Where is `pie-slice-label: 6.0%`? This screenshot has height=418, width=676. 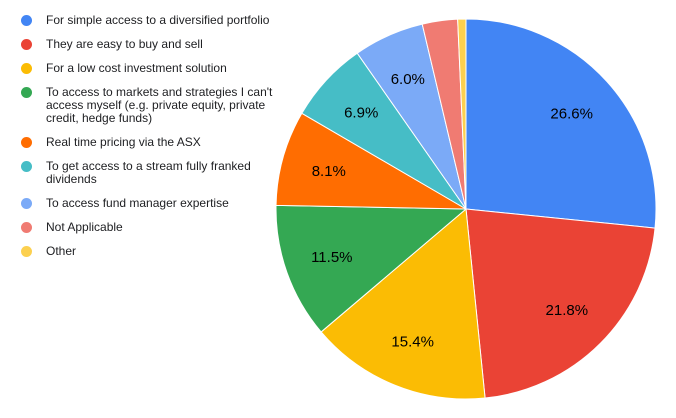 pie-slice-label: 6.0% is located at coordinates (408, 79).